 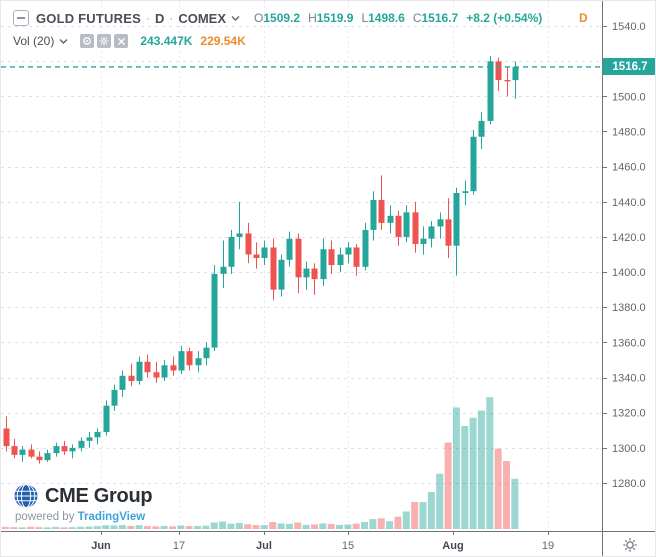 What do you see at coordinates (159, 18) in the screenshot?
I see `interval-label: D` at bounding box center [159, 18].